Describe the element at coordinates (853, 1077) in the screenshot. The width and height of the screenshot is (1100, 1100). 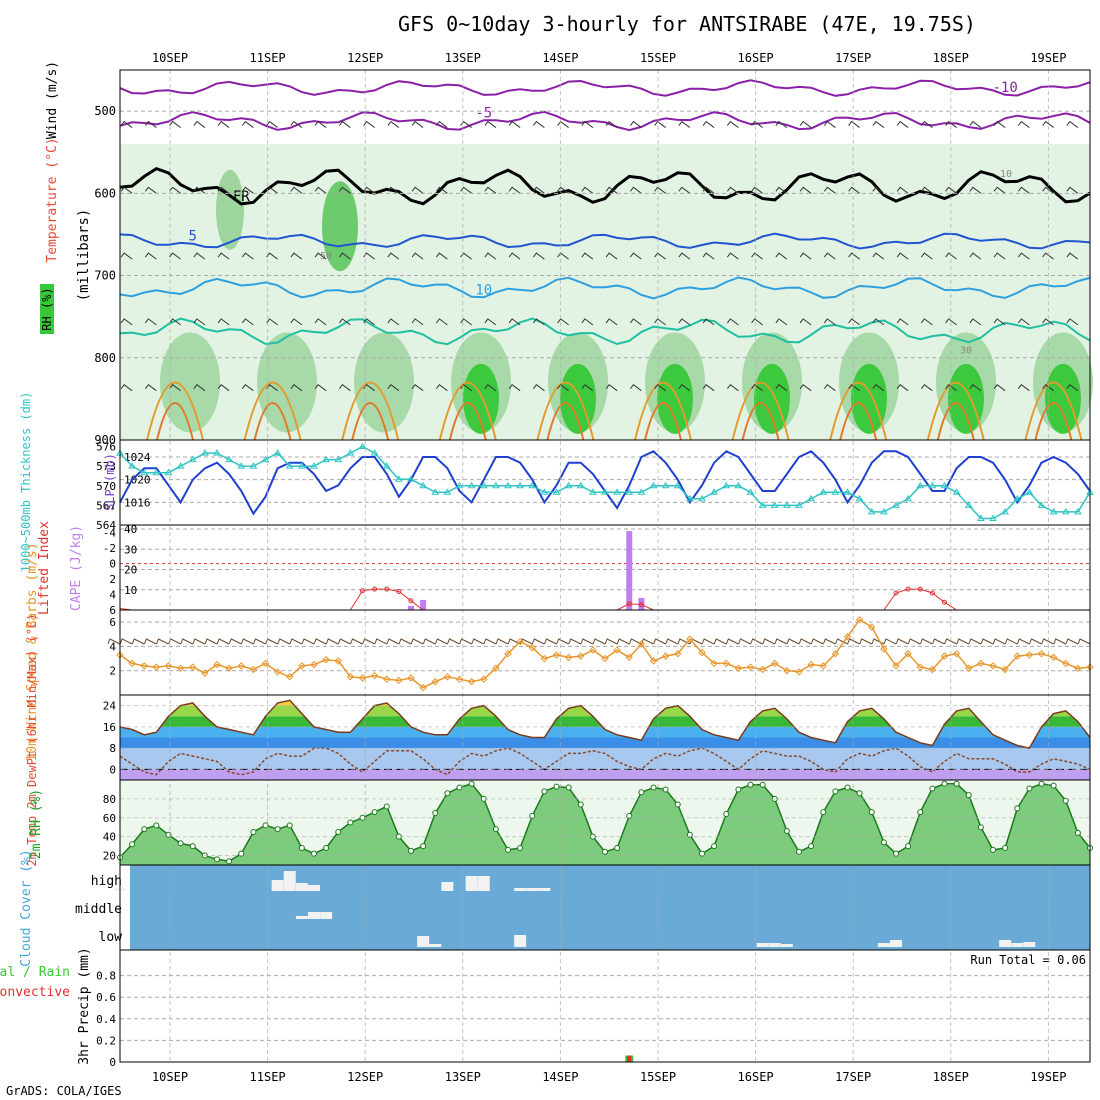
I see `bottom-date-label: 17SEP` at that location.